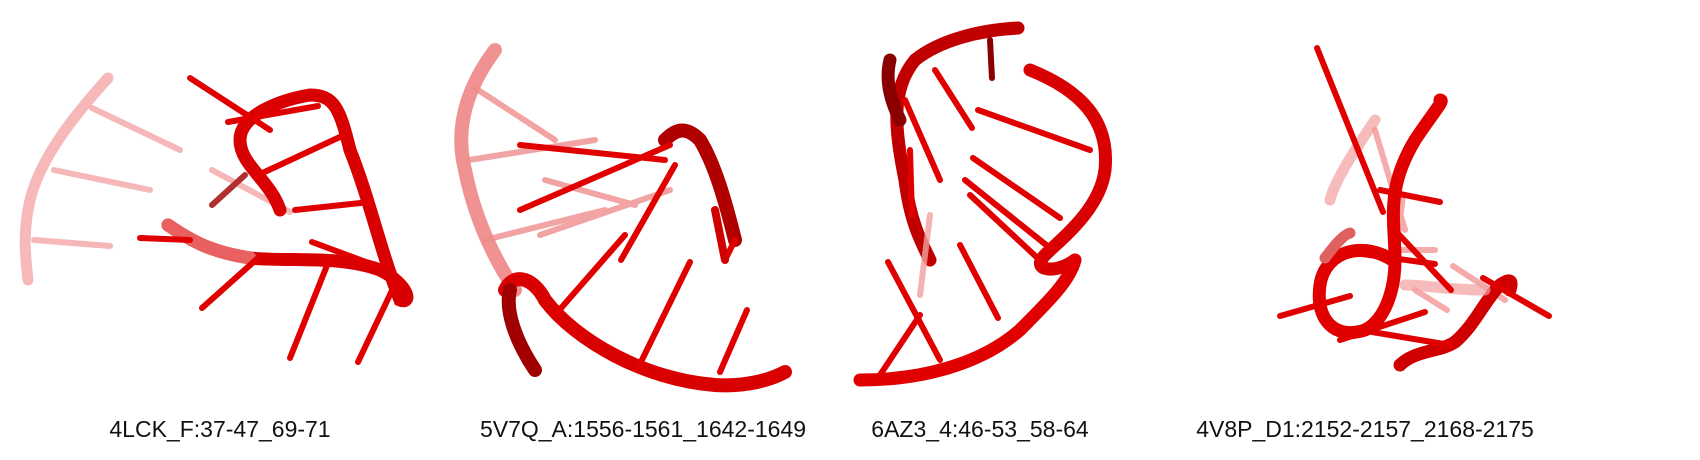  What do you see at coordinates (220, 429) in the screenshot?
I see `structure-label-1: 4LCK_F:37-47_69-71` at bounding box center [220, 429].